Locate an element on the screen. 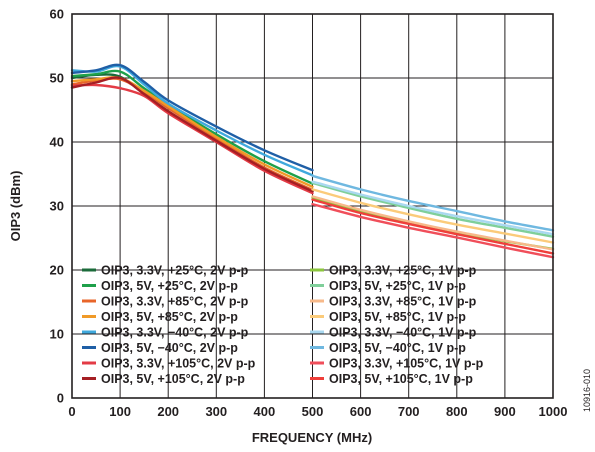  legend-entry: OIP3, 3.3V, +25°C, 2V p-p is located at coordinates (175, 271).